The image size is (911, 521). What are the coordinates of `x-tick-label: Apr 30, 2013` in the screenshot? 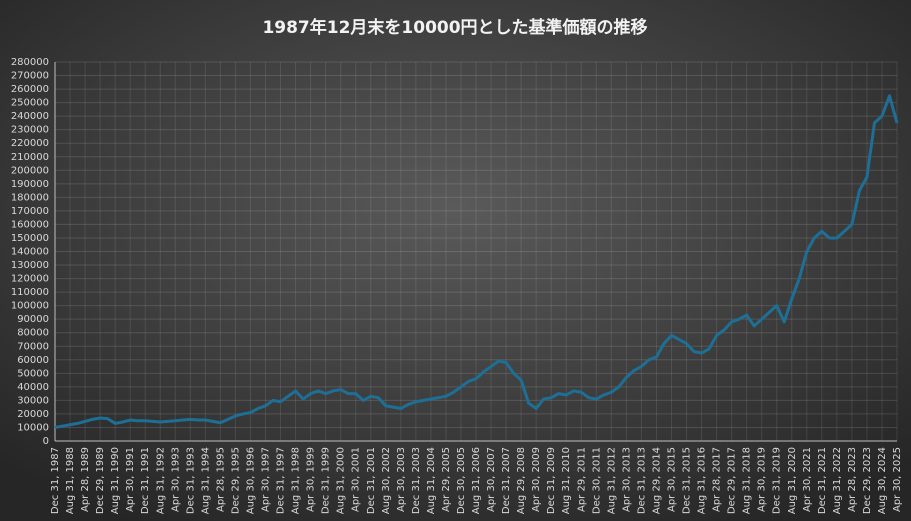 It's located at (626, 479).